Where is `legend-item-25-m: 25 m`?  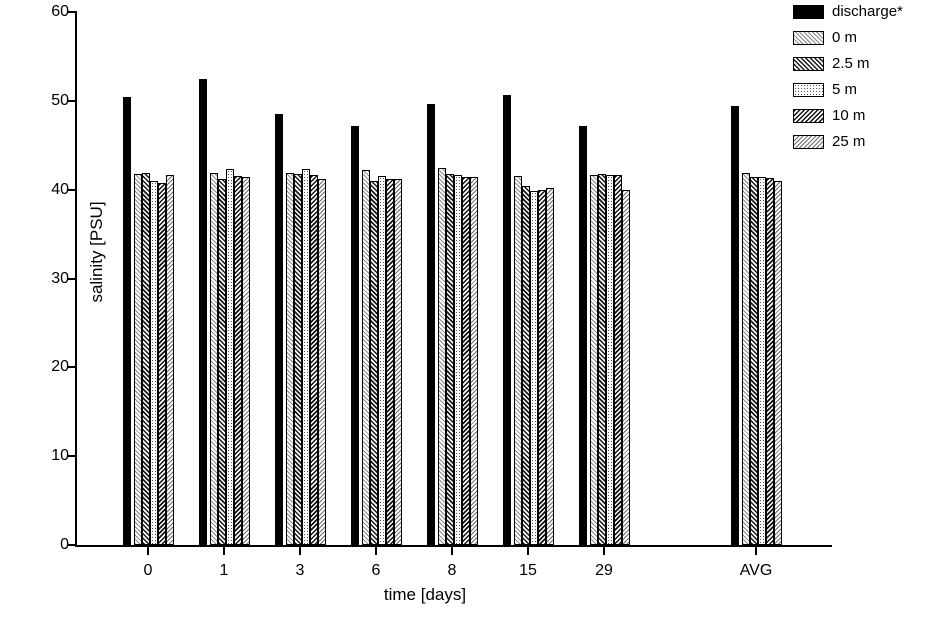 legend-item-25-m: 25 m is located at coordinates (848, 141).